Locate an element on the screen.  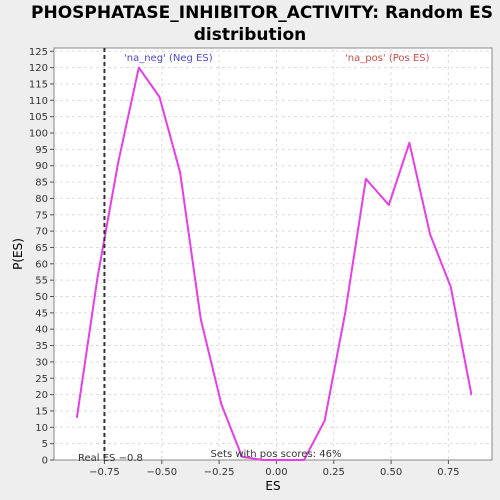
x-tick-label: 0.50 is located at coordinates (391, 472).